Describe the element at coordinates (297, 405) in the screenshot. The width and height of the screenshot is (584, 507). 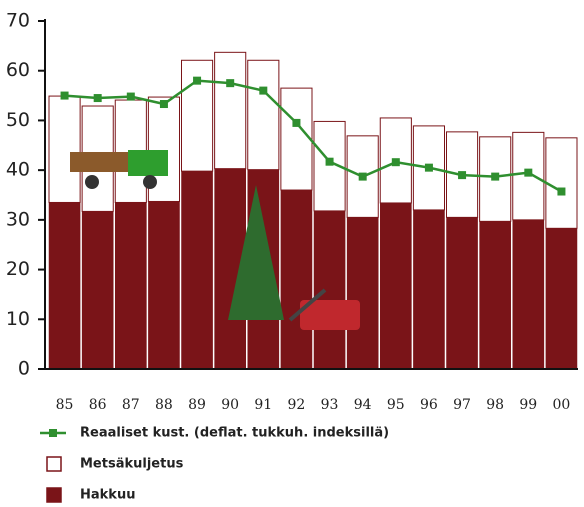
I see `x-tick-label: 92` at that location.